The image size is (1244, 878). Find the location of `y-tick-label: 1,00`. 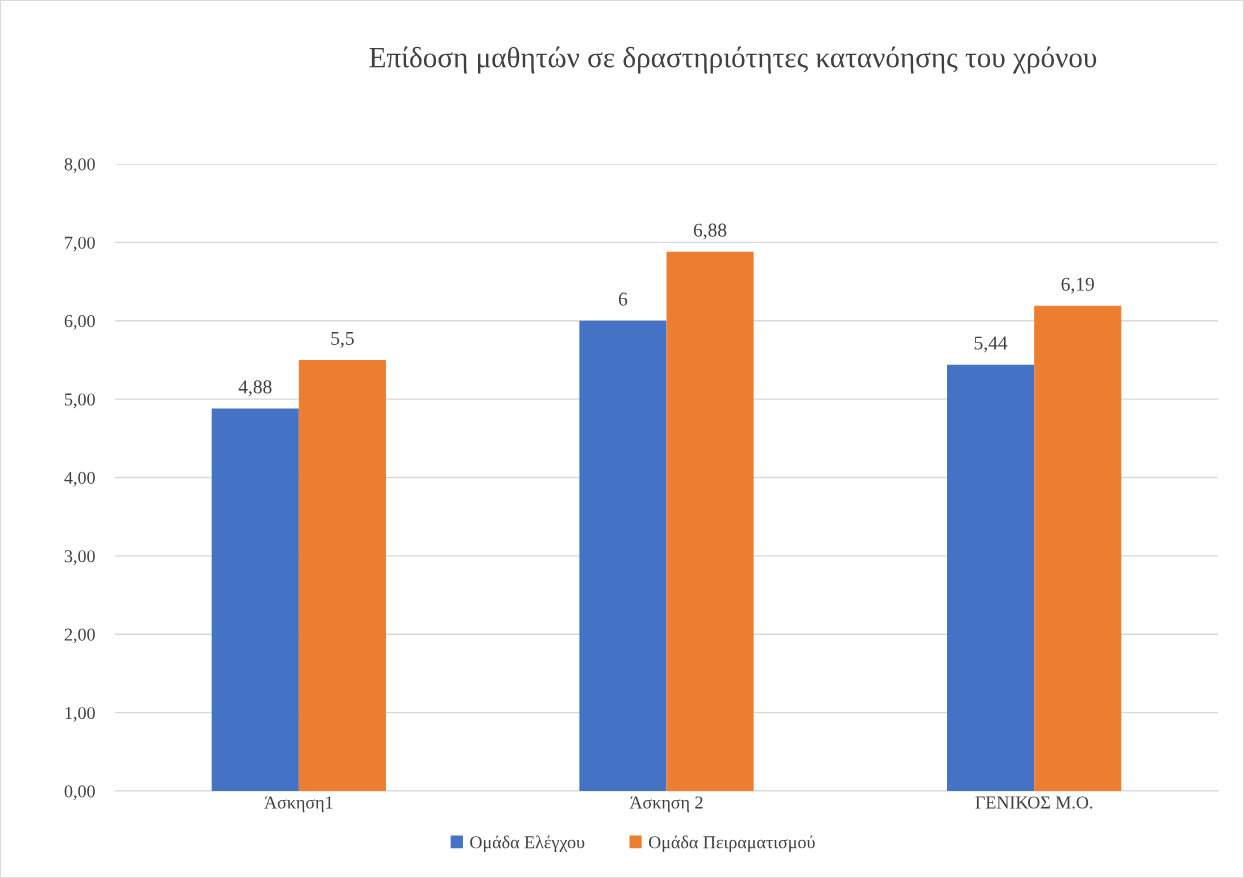

y-tick-label: 1,00 is located at coordinates (80, 714).